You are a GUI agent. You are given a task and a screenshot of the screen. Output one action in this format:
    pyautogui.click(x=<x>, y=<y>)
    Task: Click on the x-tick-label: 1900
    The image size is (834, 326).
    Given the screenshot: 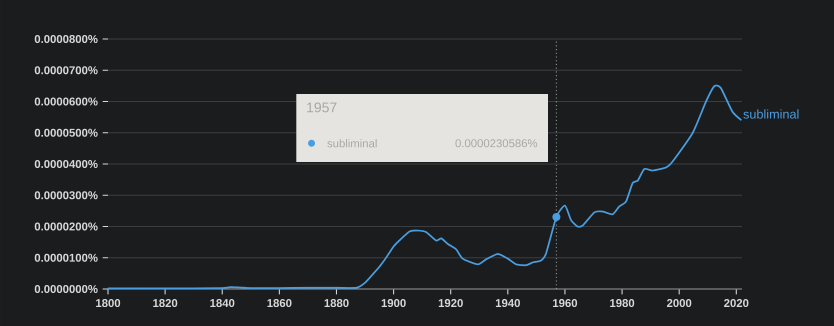 What is the action you would take?
    pyautogui.click(x=394, y=303)
    